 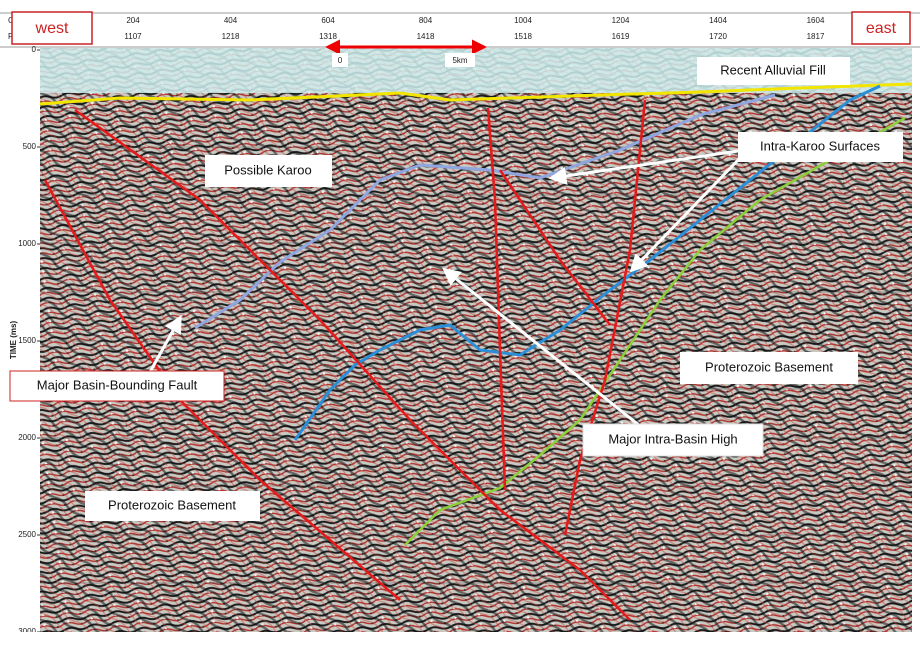 What do you see at coordinates (133, 36) in the screenshot?
I see `recvcmp-tick-label: 1107` at bounding box center [133, 36].